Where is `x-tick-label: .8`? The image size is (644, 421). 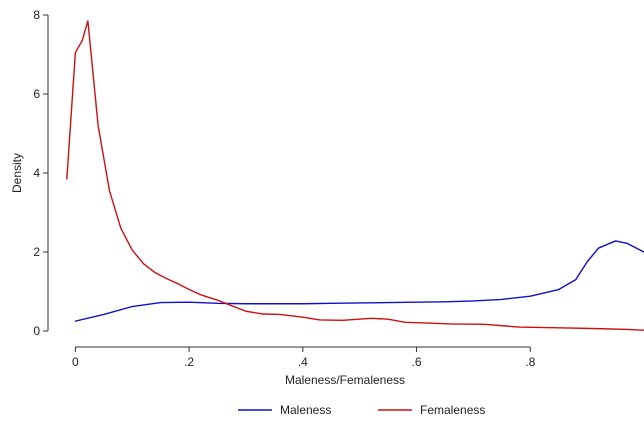
x-tick-label: .8 is located at coordinates (530, 362).